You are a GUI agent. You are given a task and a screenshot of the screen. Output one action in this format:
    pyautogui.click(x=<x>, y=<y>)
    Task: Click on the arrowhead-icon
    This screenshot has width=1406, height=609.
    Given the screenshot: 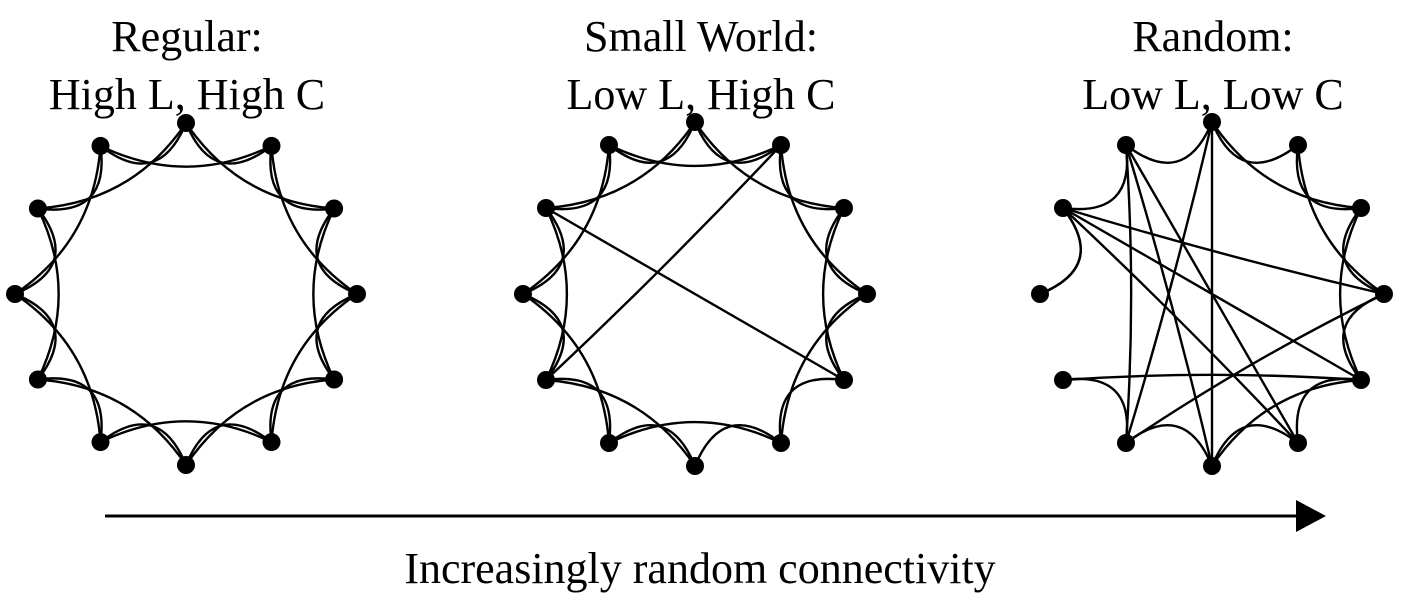 What is the action you would take?
    pyautogui.click(x=1311, y=516)
    